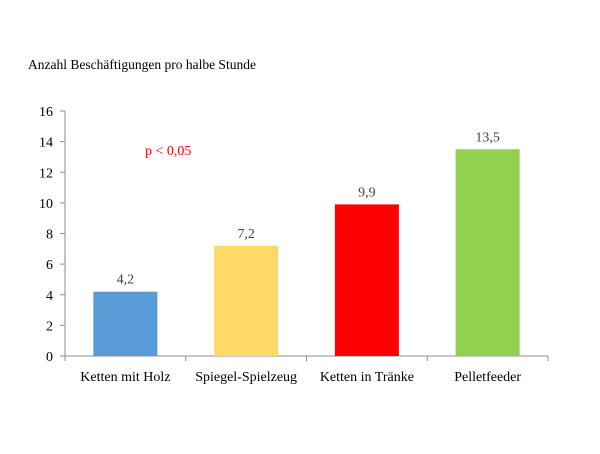 This screenshot has height=454, width=600. I want to click on significance-annotation: p < 0,05, so click(168, 151).